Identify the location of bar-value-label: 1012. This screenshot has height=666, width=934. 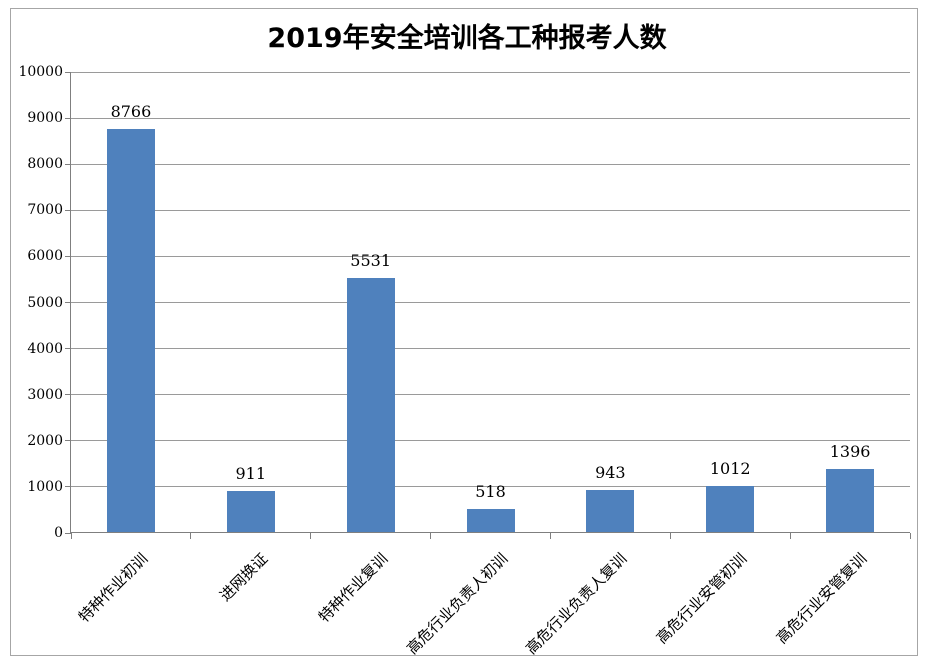
(730, 469).